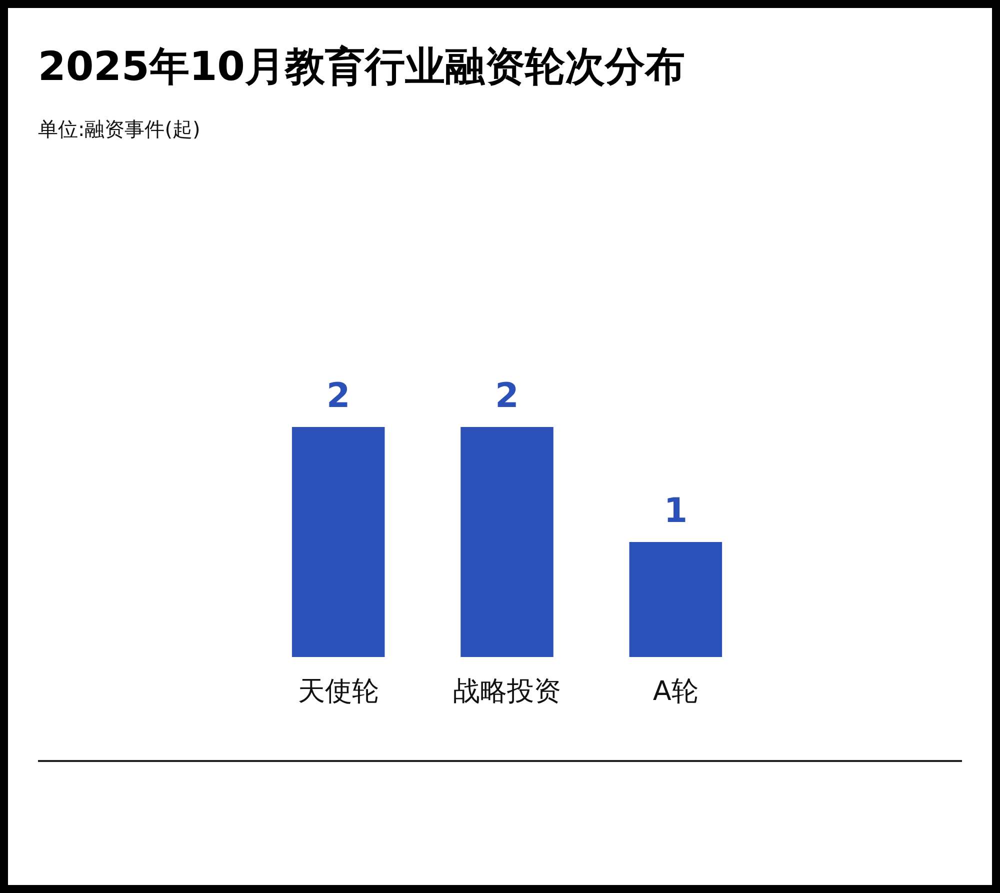 The height and width of the screenshot is (893, 1000). What do you see at coordinates (675, 691) in the screenshot?
I see `x-tick-label: A轮` at bounding box center [675, 691].